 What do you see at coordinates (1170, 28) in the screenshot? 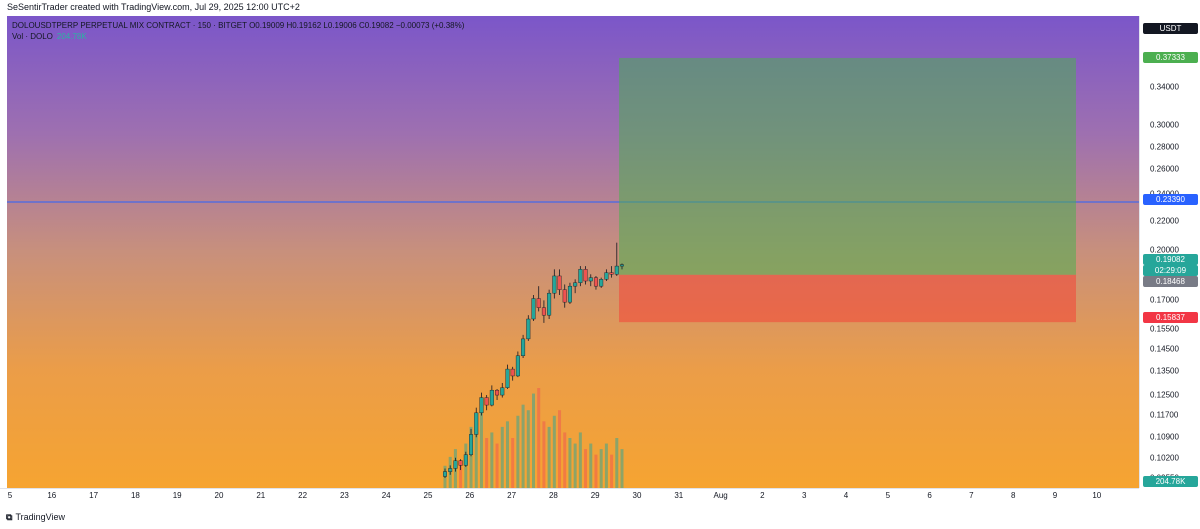
I see `currency-label: USDT` at bounding box center [1170, 28].